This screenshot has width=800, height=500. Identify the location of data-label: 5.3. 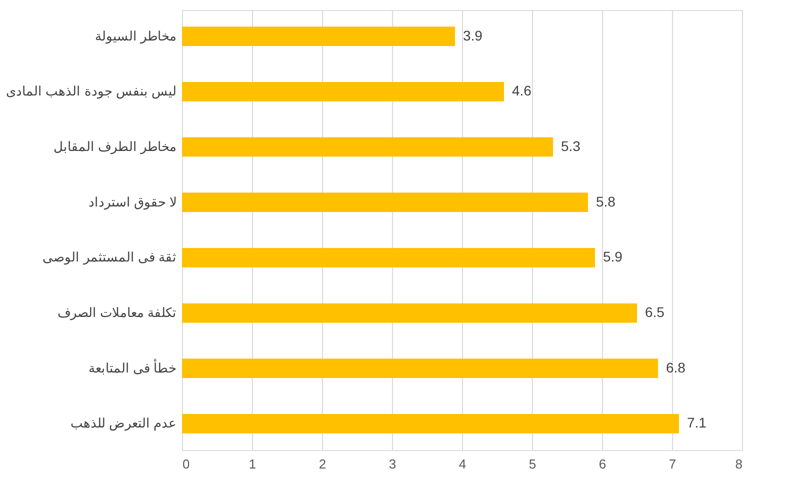
(571, 146).